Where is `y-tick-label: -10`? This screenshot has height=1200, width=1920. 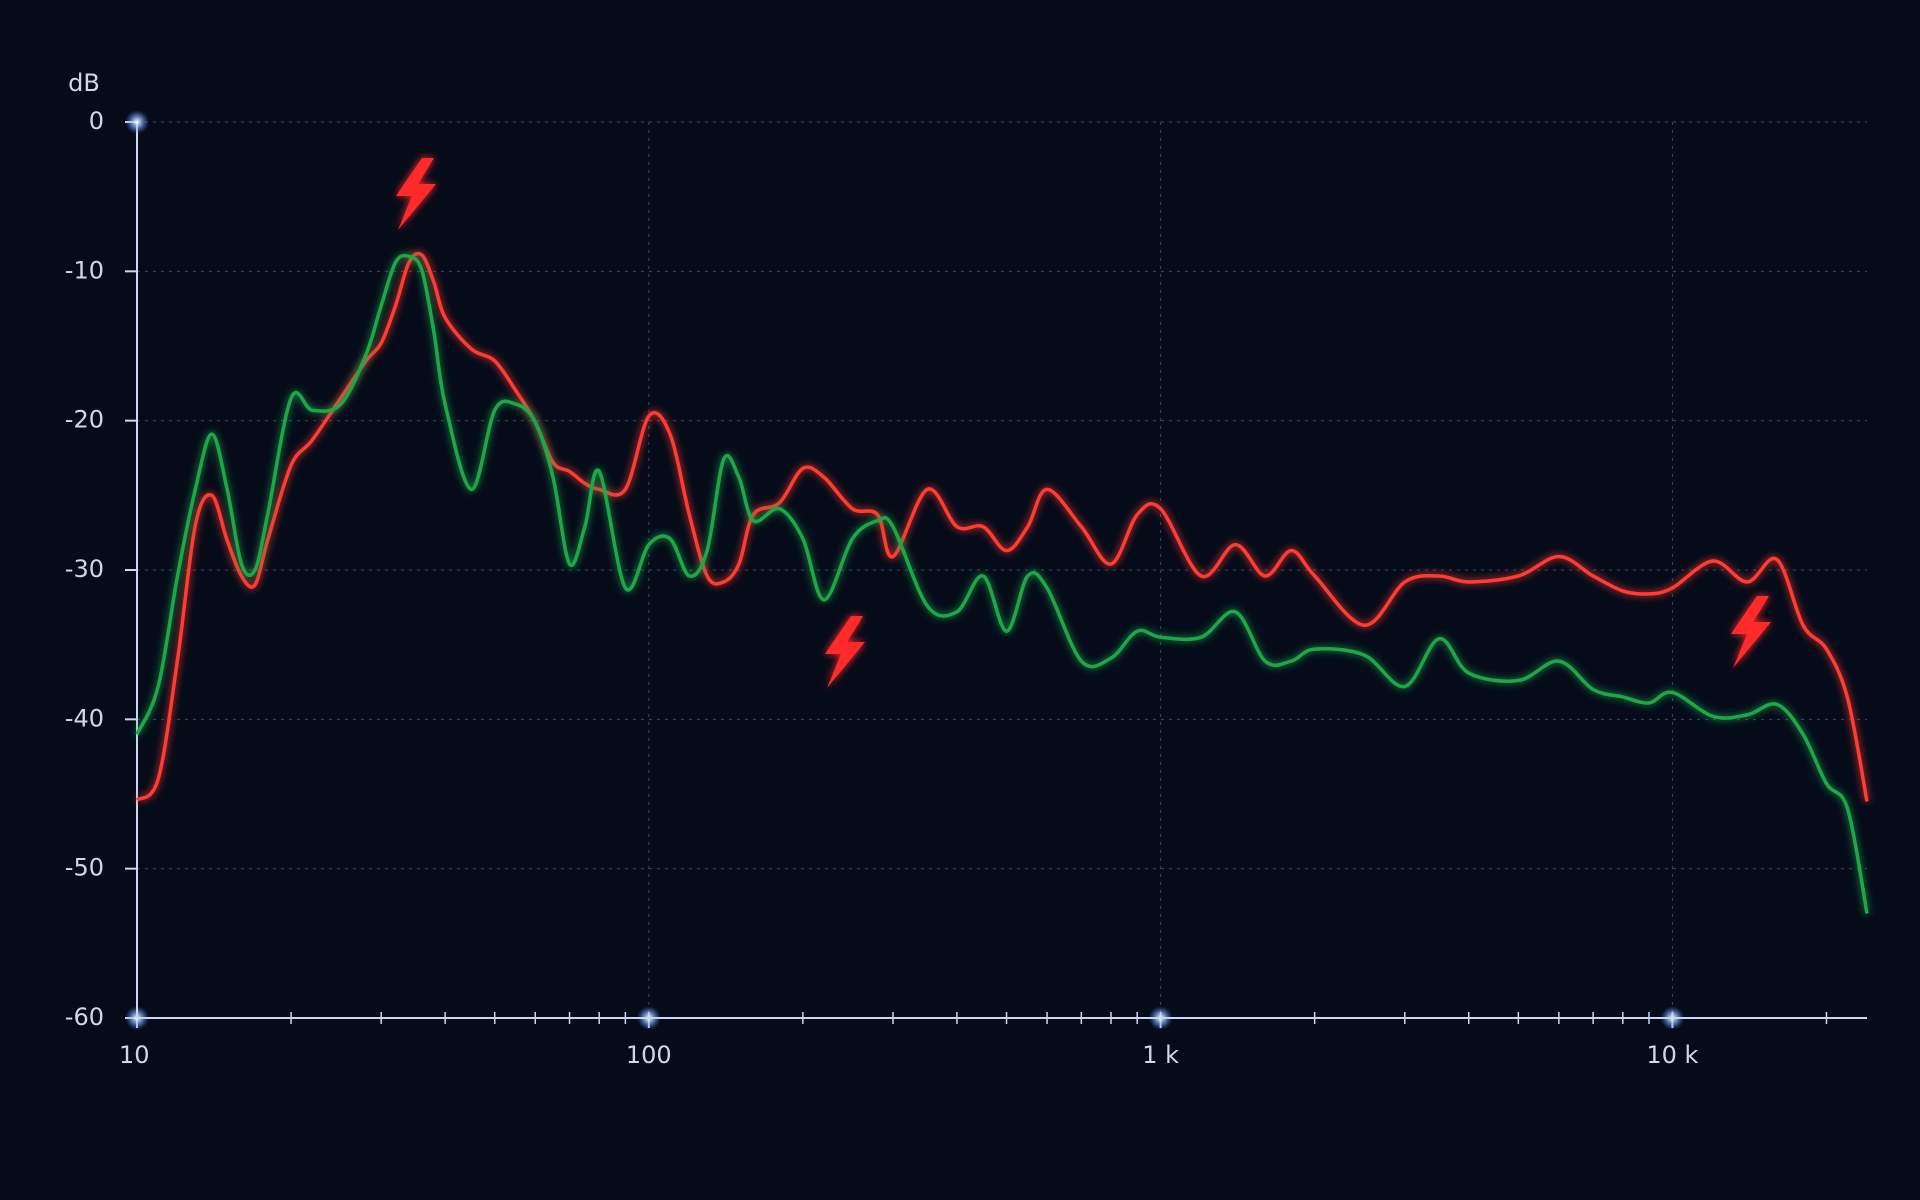 y-tick-label: -10 is located at coordinates (84, 270).